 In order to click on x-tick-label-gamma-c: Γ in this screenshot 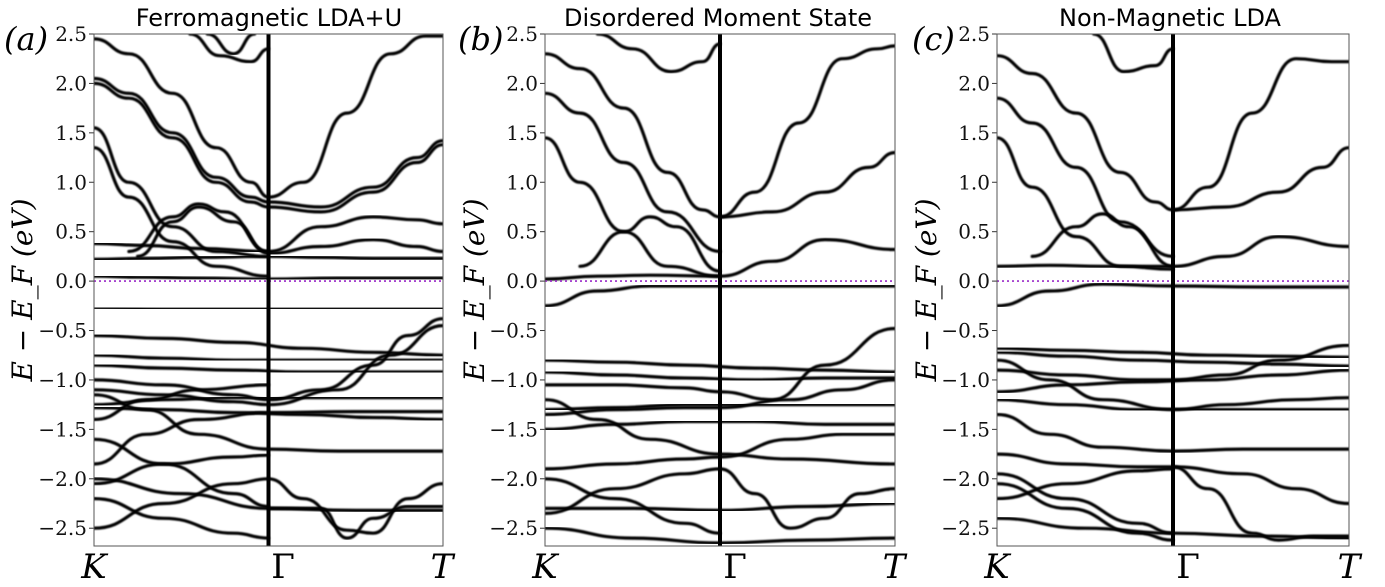, I will do `click(1188, 567)`.